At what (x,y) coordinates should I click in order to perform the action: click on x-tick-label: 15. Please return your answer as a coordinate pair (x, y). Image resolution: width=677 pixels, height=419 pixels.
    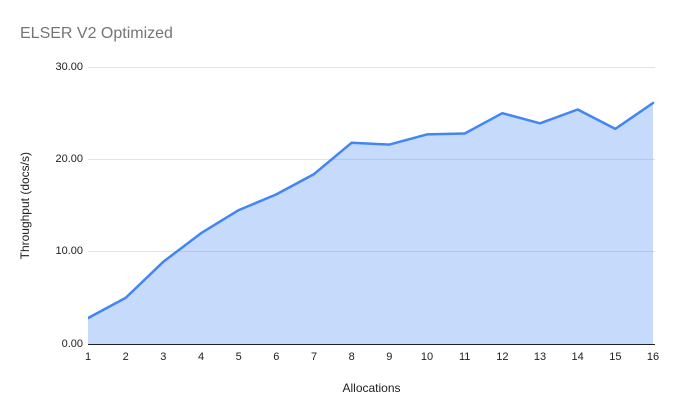
    Looking at the image, I should click on (615, 357).